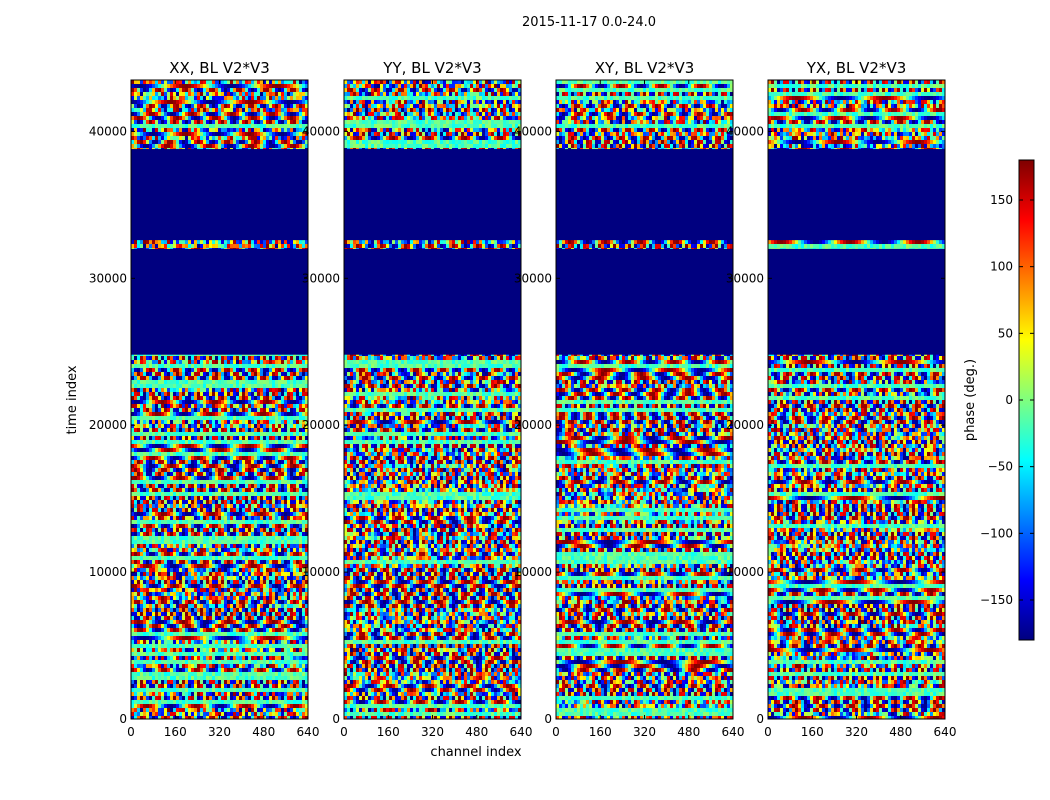  What do you see at coordinates (999, 400) in the screenshot?
I see `colorbar: phase (deg.) 150 100 50 0 −50 −100 −150` at bounding box center [999, 400].